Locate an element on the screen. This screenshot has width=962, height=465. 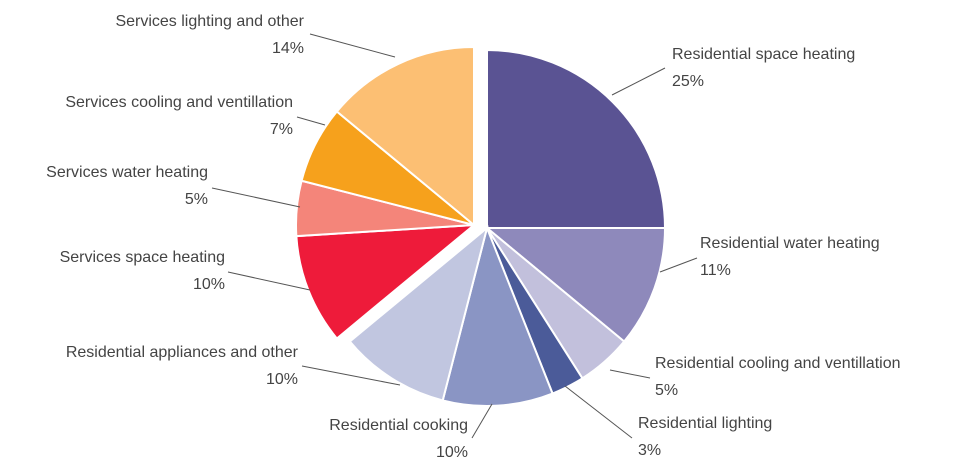
slice-label: Residential space heating is located at coordinates (763, 54).